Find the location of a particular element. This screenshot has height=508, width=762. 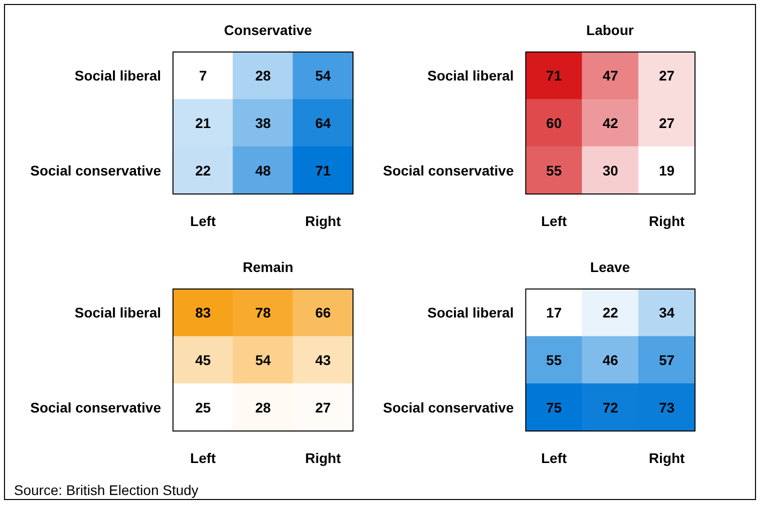

data-label: 19 is located at coordinates (667, 170).